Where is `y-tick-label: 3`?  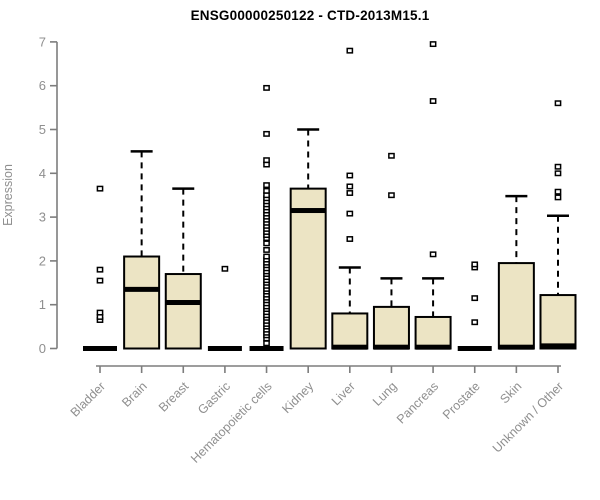 y-tick-label: 3 is located at coordinates (42, 217).